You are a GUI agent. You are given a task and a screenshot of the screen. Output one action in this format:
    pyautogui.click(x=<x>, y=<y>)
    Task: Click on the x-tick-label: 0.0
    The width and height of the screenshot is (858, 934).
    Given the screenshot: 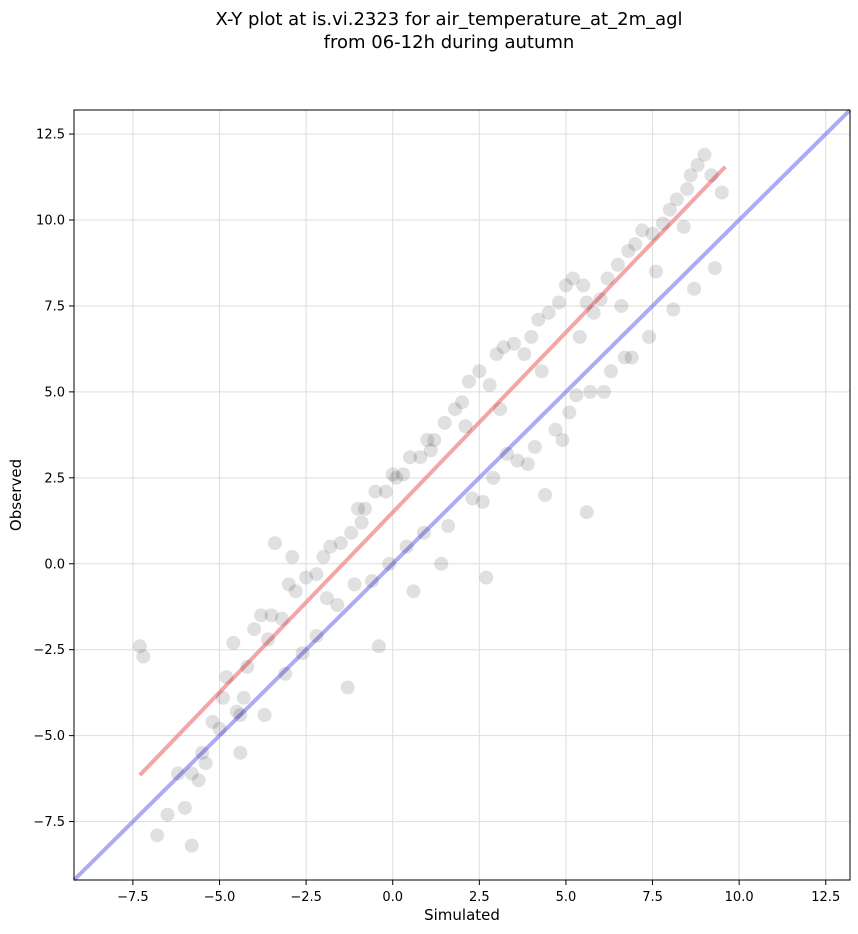 What is the action you would take?
    pyautogui.click(x=392, y=897)
    